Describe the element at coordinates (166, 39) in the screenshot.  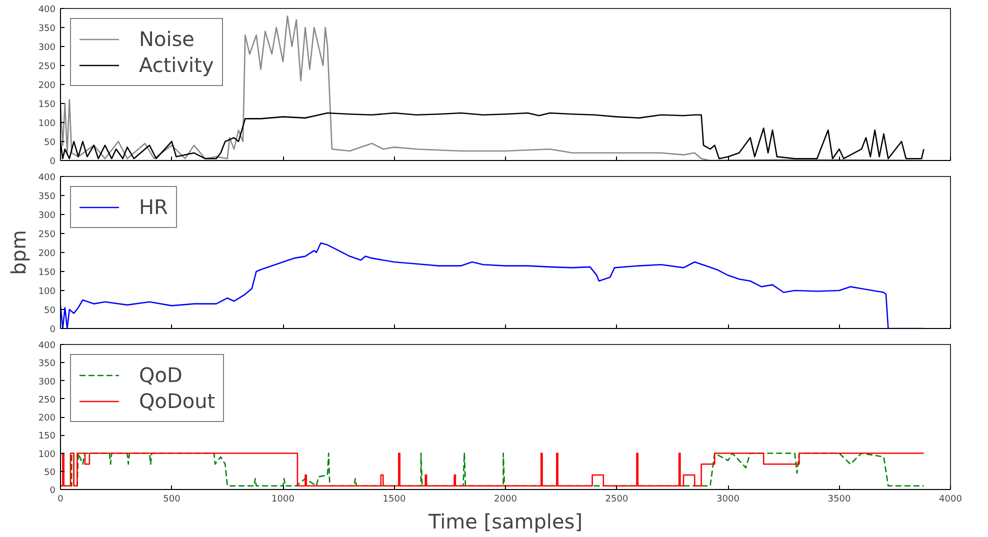
I see `legend-label: Noise` at that location.